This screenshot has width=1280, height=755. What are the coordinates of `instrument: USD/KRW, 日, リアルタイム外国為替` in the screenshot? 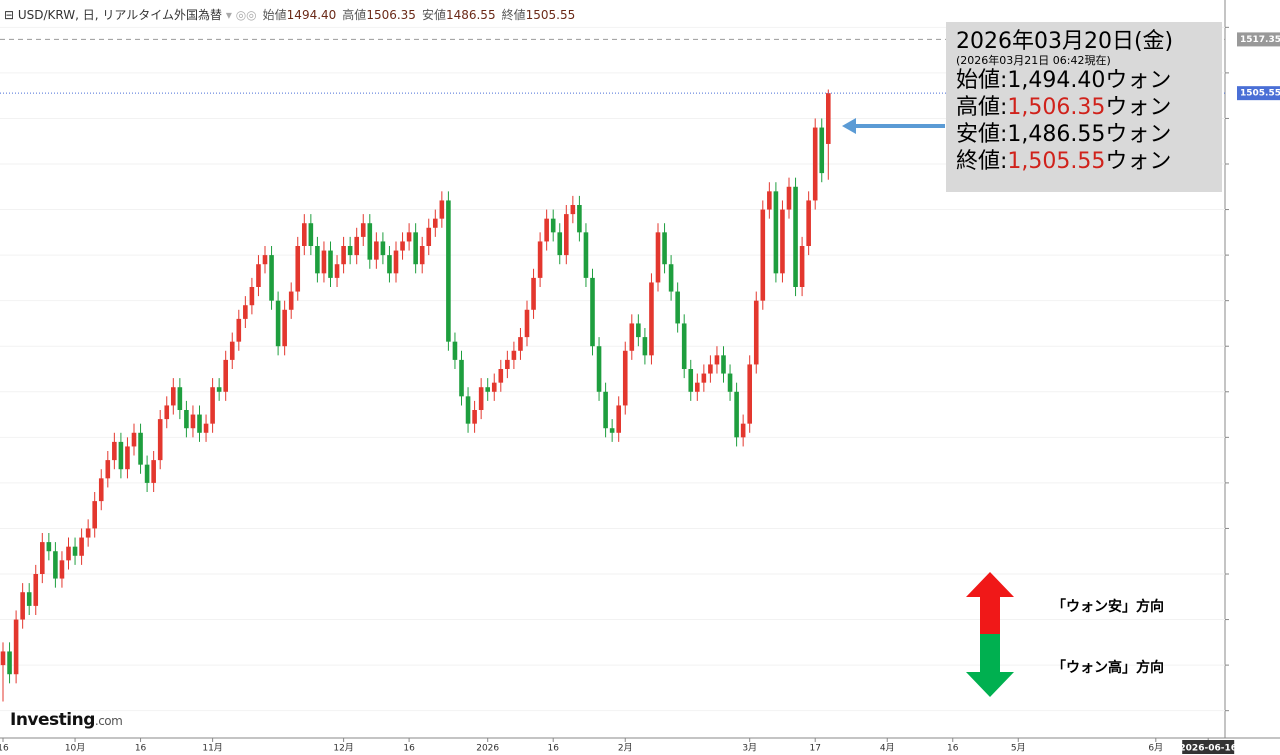 It's located at (120, 15).